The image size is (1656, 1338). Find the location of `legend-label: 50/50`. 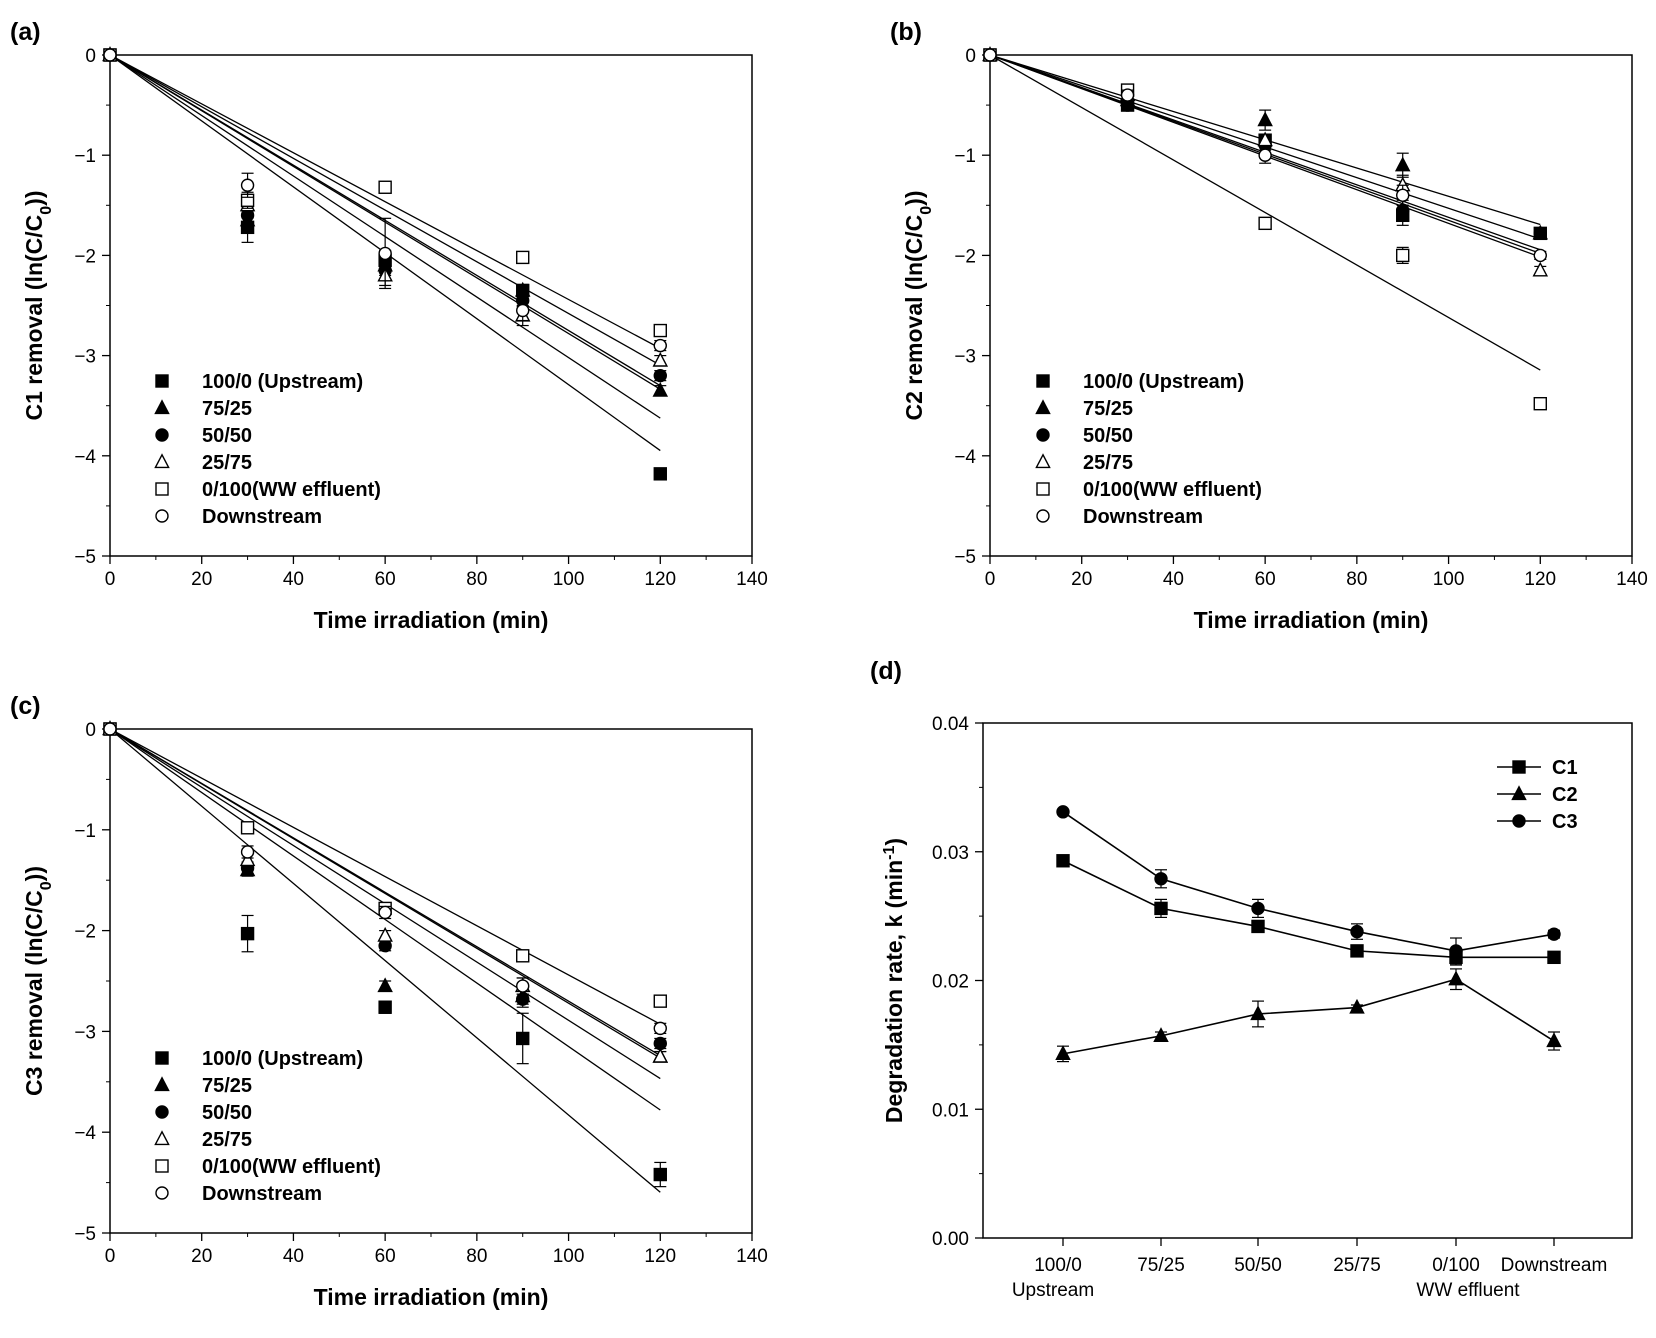

legend-label: 50/50 is located at coordinates (227, 436).